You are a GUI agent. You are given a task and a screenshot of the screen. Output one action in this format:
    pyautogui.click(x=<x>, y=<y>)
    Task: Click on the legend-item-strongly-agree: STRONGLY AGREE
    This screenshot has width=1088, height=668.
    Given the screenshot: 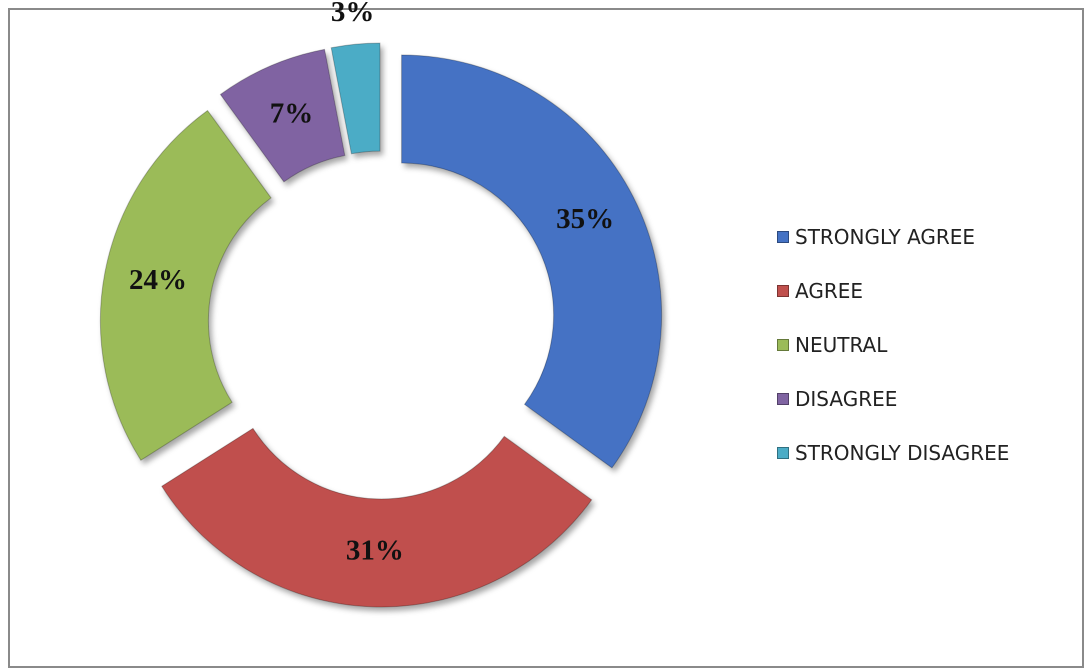 What is the action you would take?
    pyautogui.click(x=927, y=237)
    